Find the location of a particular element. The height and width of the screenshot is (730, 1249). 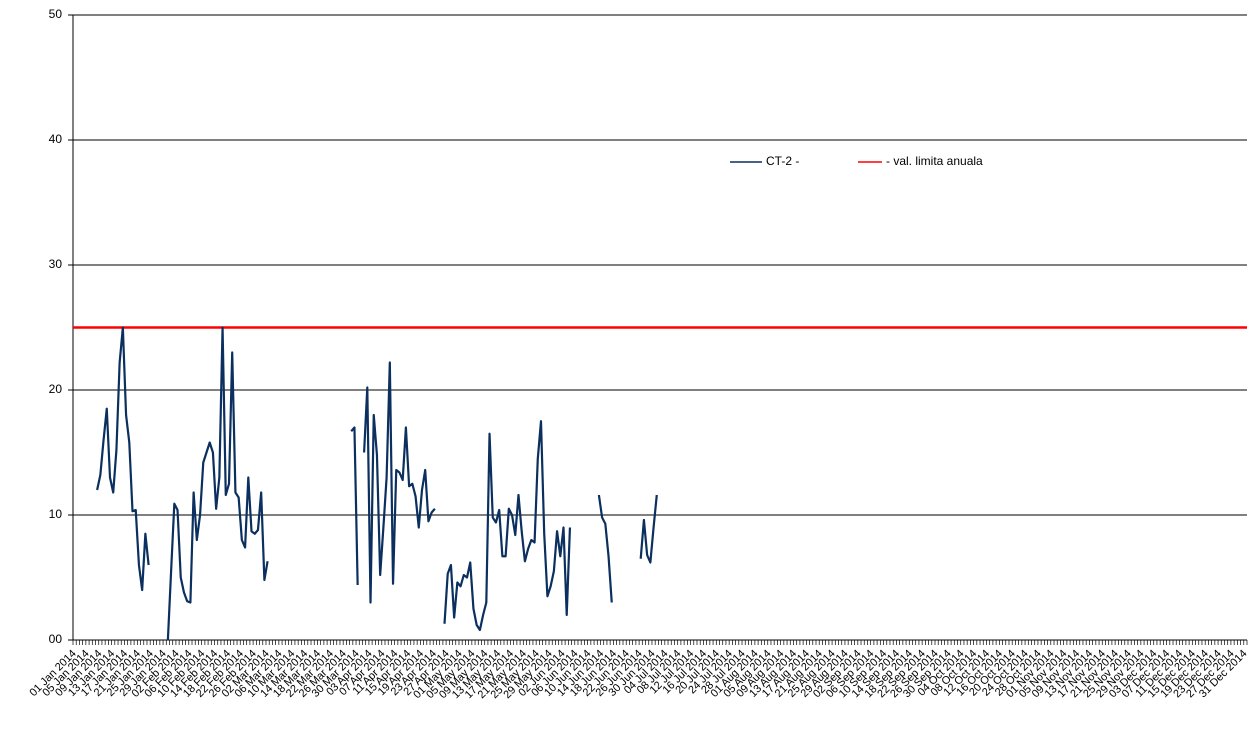

y-tick-label: 10 is located at coordinates (56, 514).